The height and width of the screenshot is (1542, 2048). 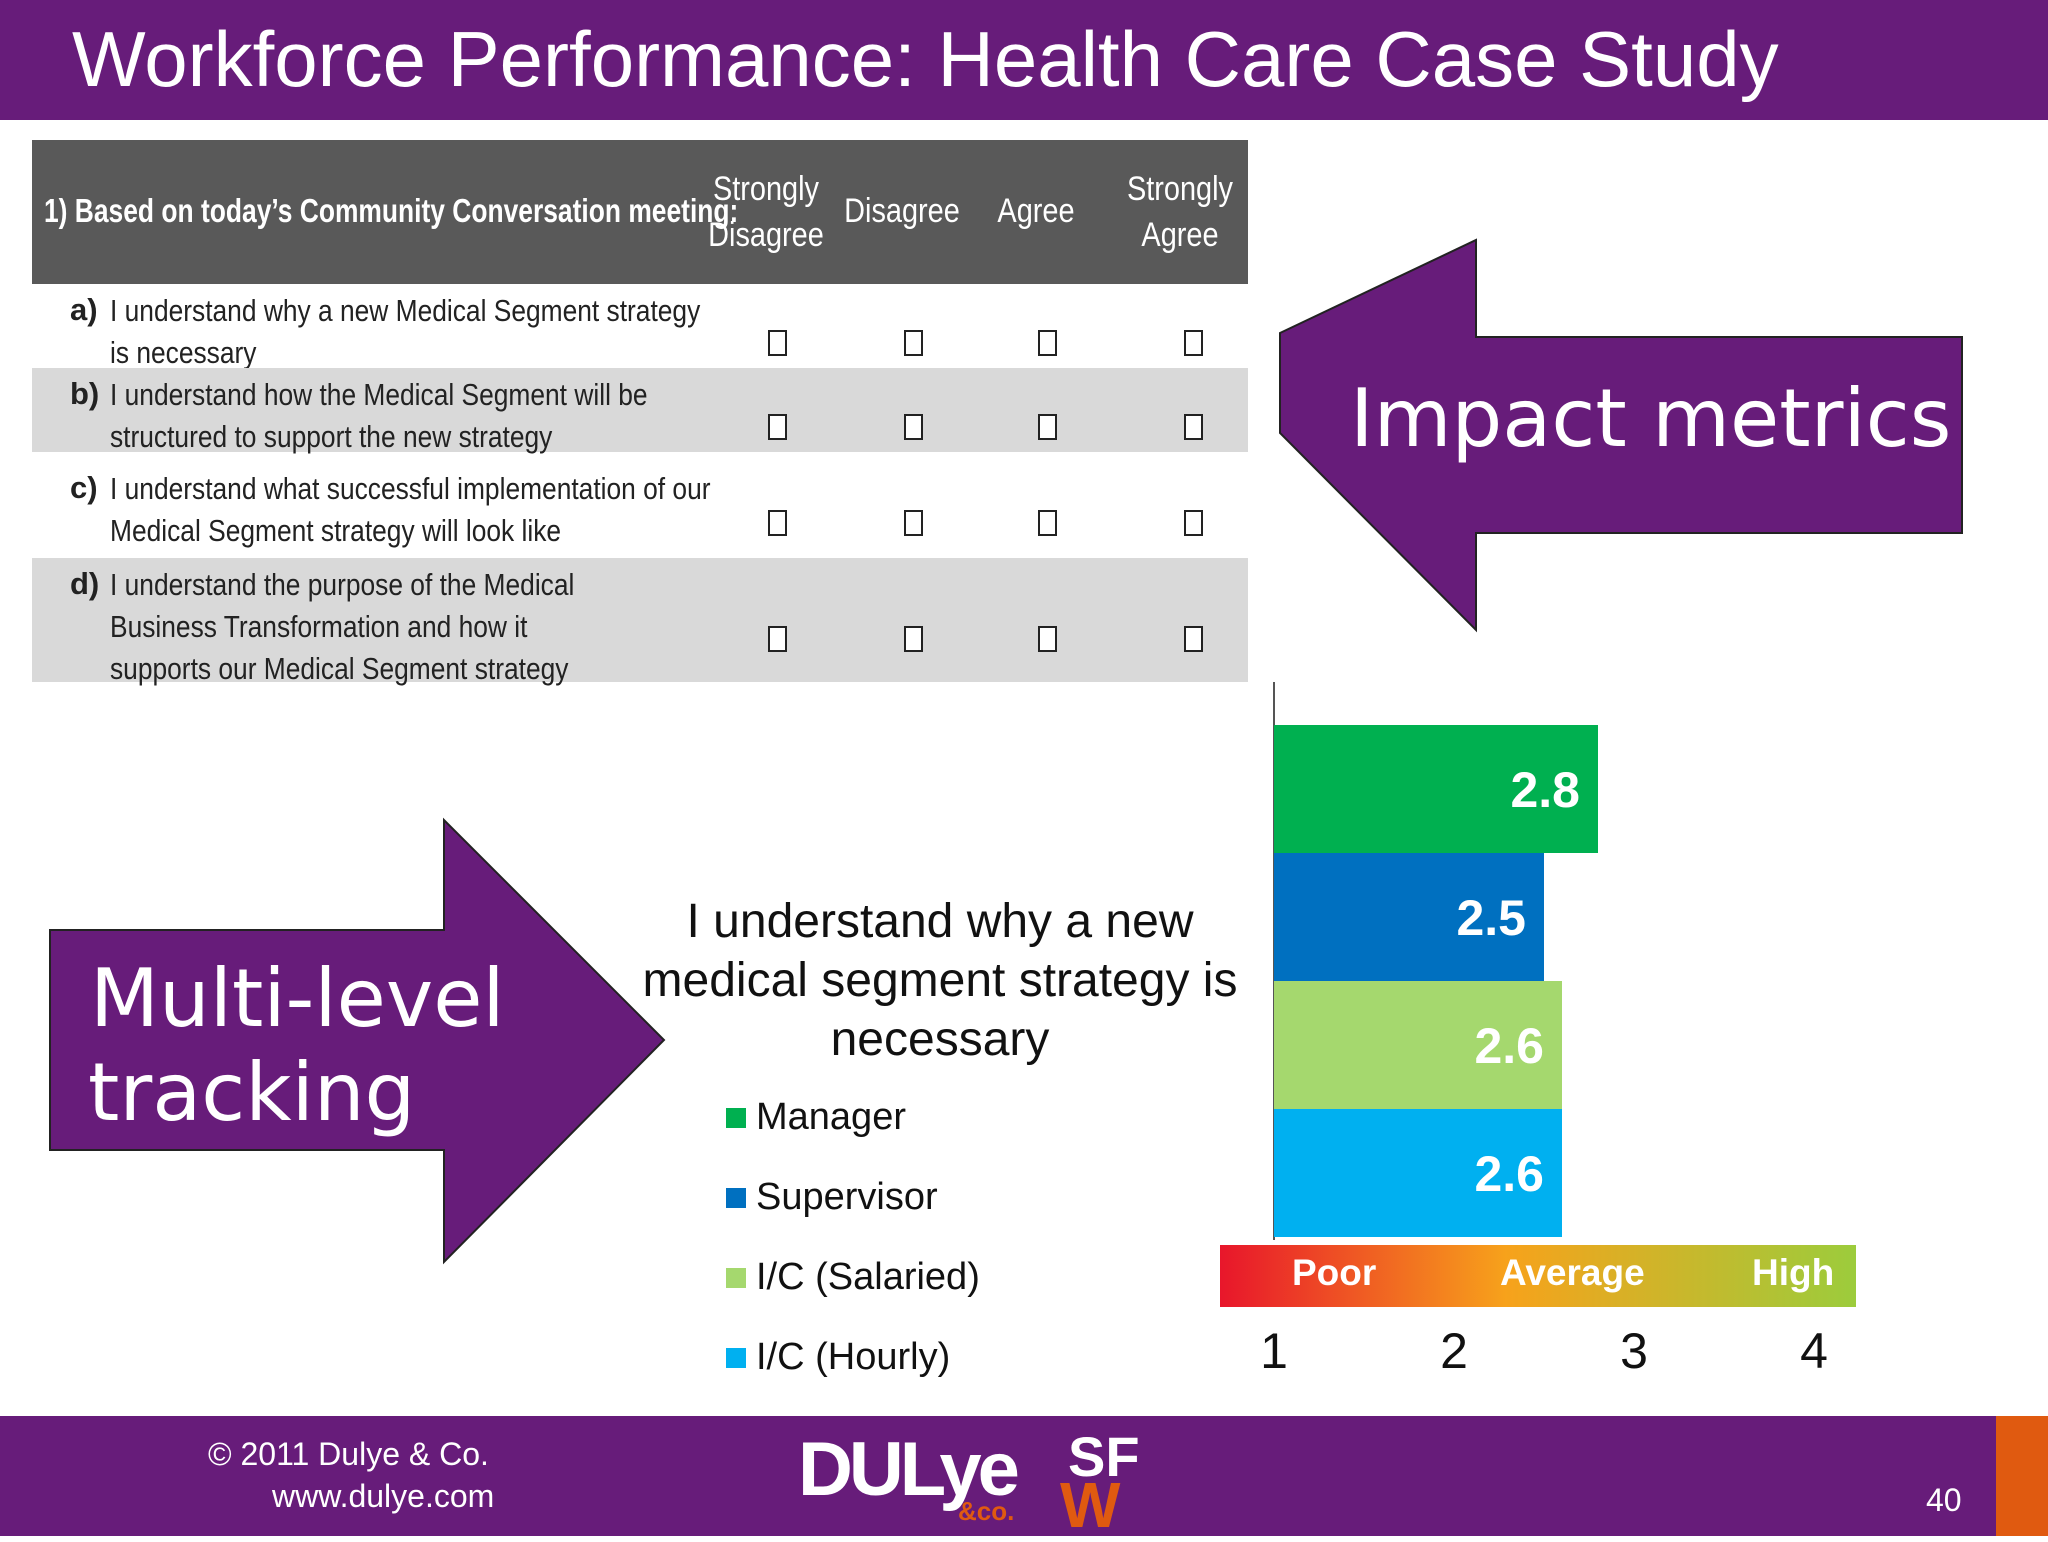 What do you see at coordinates (252, 1092) in the screenshot?
I see `tracking-label: tracking` at bounding box center [252, 1092].